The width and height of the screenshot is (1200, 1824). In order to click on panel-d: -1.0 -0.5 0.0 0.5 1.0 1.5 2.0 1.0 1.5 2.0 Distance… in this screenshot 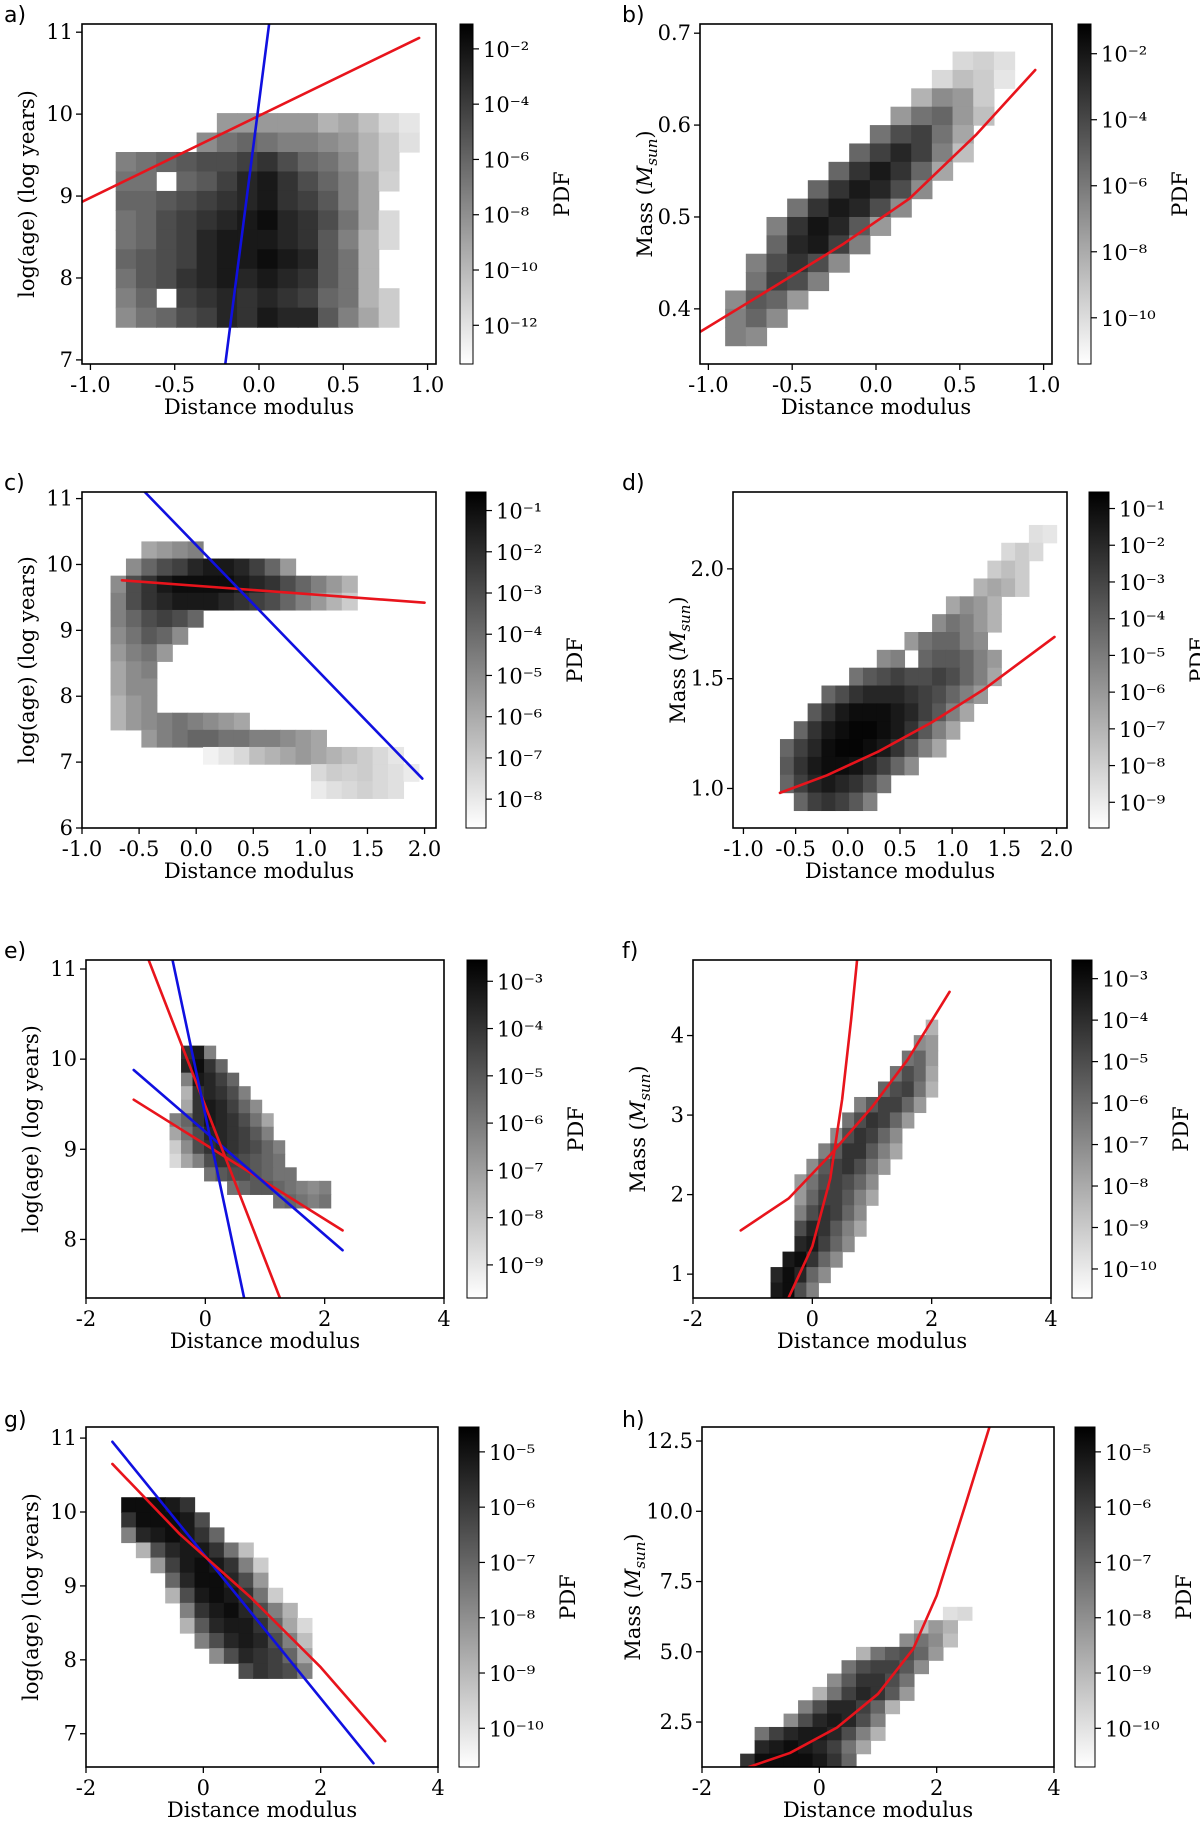, I will do `click(933, 687)`.